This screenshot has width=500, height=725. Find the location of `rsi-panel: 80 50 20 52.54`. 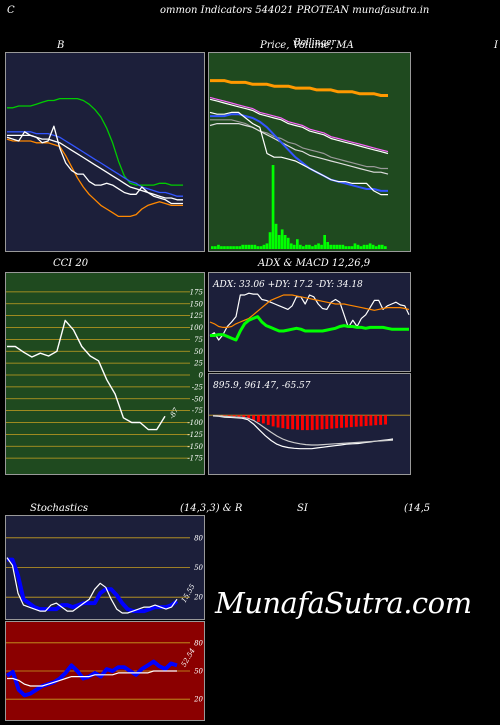

rsi-panel: 80 50 20 52.54 is located at coordinates (105, 671).